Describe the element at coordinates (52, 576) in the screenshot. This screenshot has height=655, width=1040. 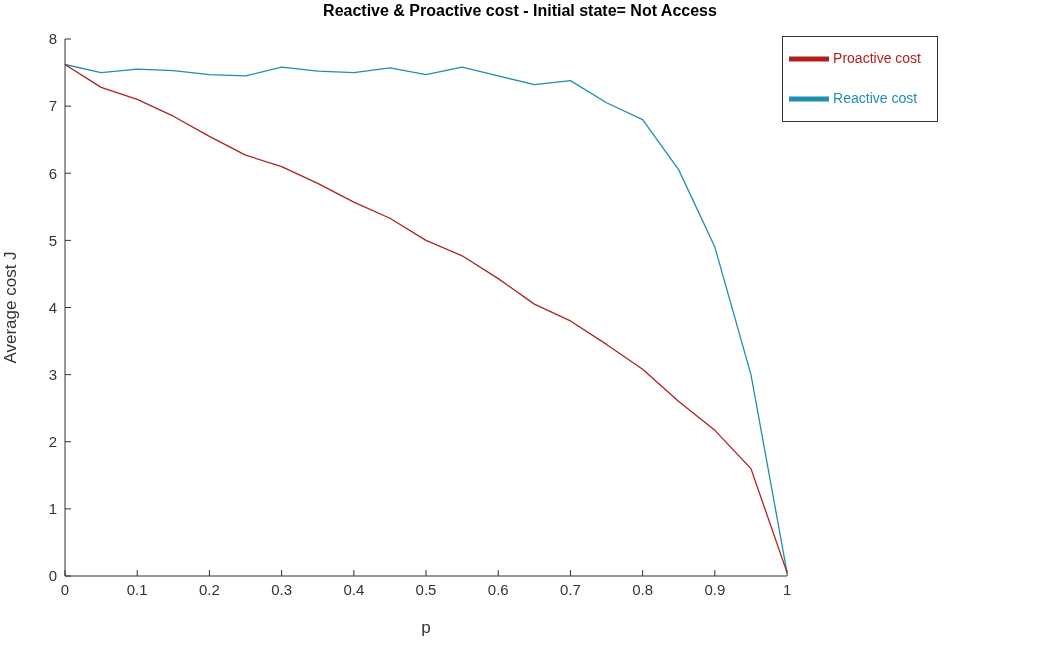
I see `y-tick-label: 0` at that location.